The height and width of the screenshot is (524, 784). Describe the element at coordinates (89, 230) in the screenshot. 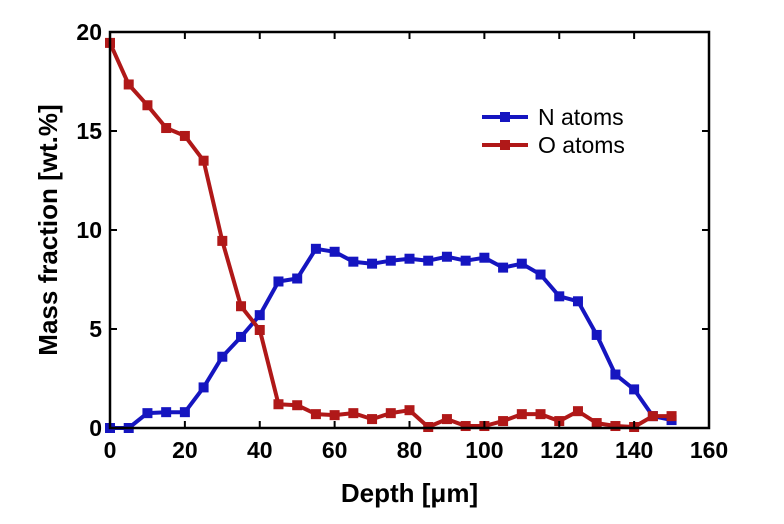

I see `y-tick-label: 10` at that location.